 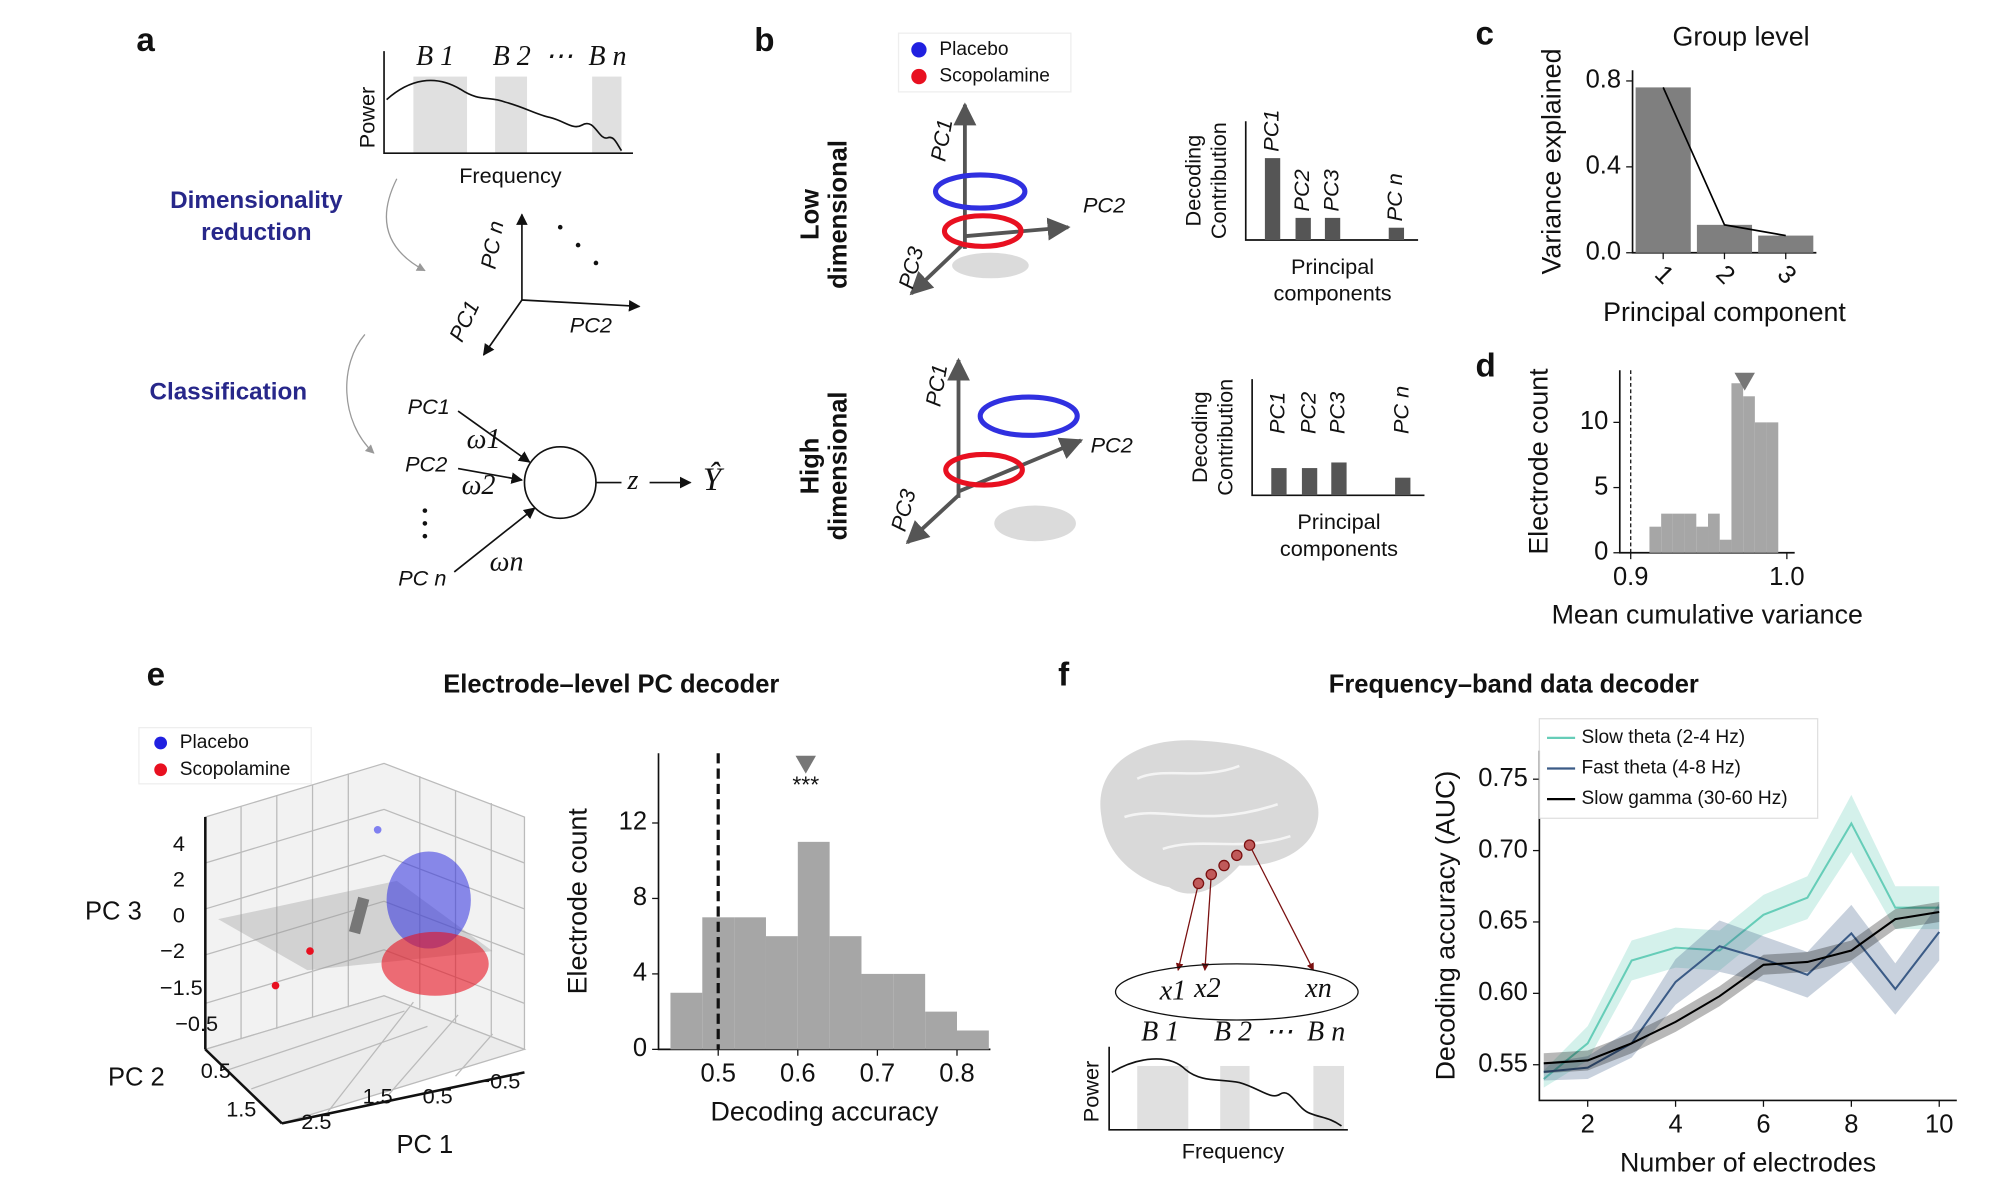 I want to click on electrode-arrow, so click(x=1187, y=927).